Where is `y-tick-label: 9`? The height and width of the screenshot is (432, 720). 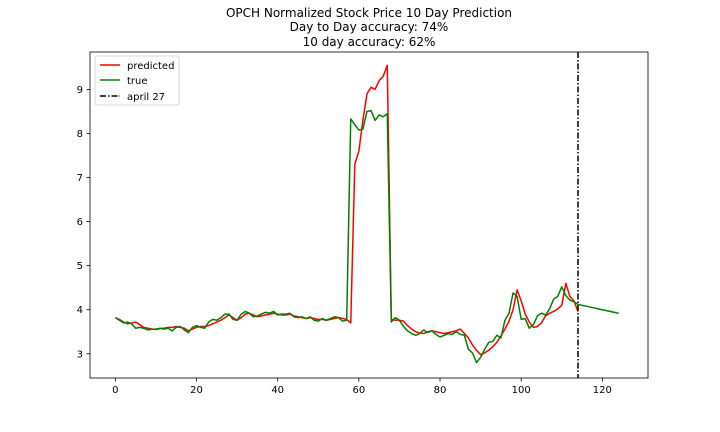
y-tick-label: 9 is located at coordinates (80, 90).